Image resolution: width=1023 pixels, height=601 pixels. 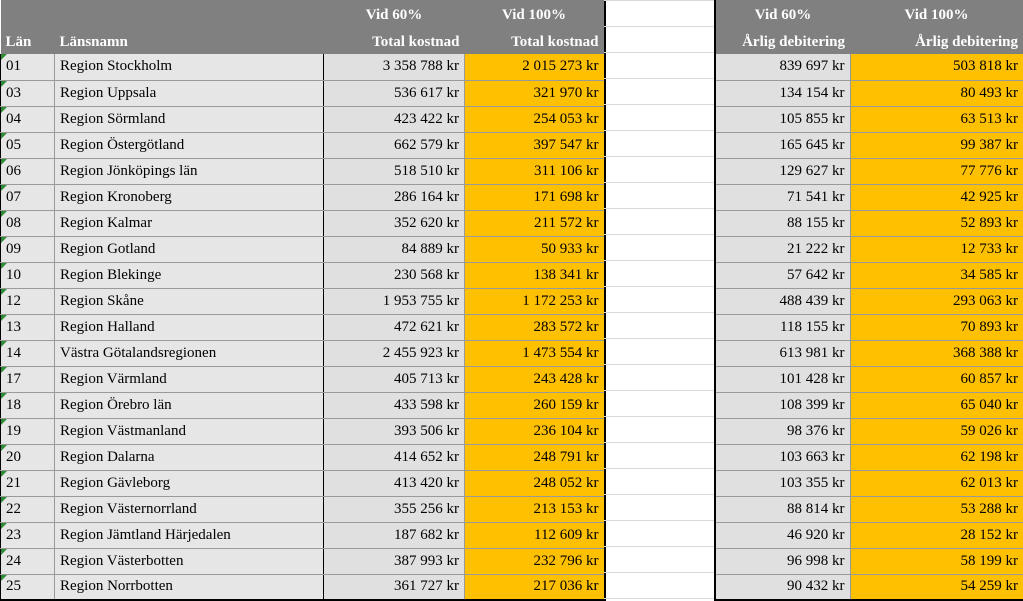 I want to click on total-cost-60-cell: 286 164 kr, so click(x=394, y=197).